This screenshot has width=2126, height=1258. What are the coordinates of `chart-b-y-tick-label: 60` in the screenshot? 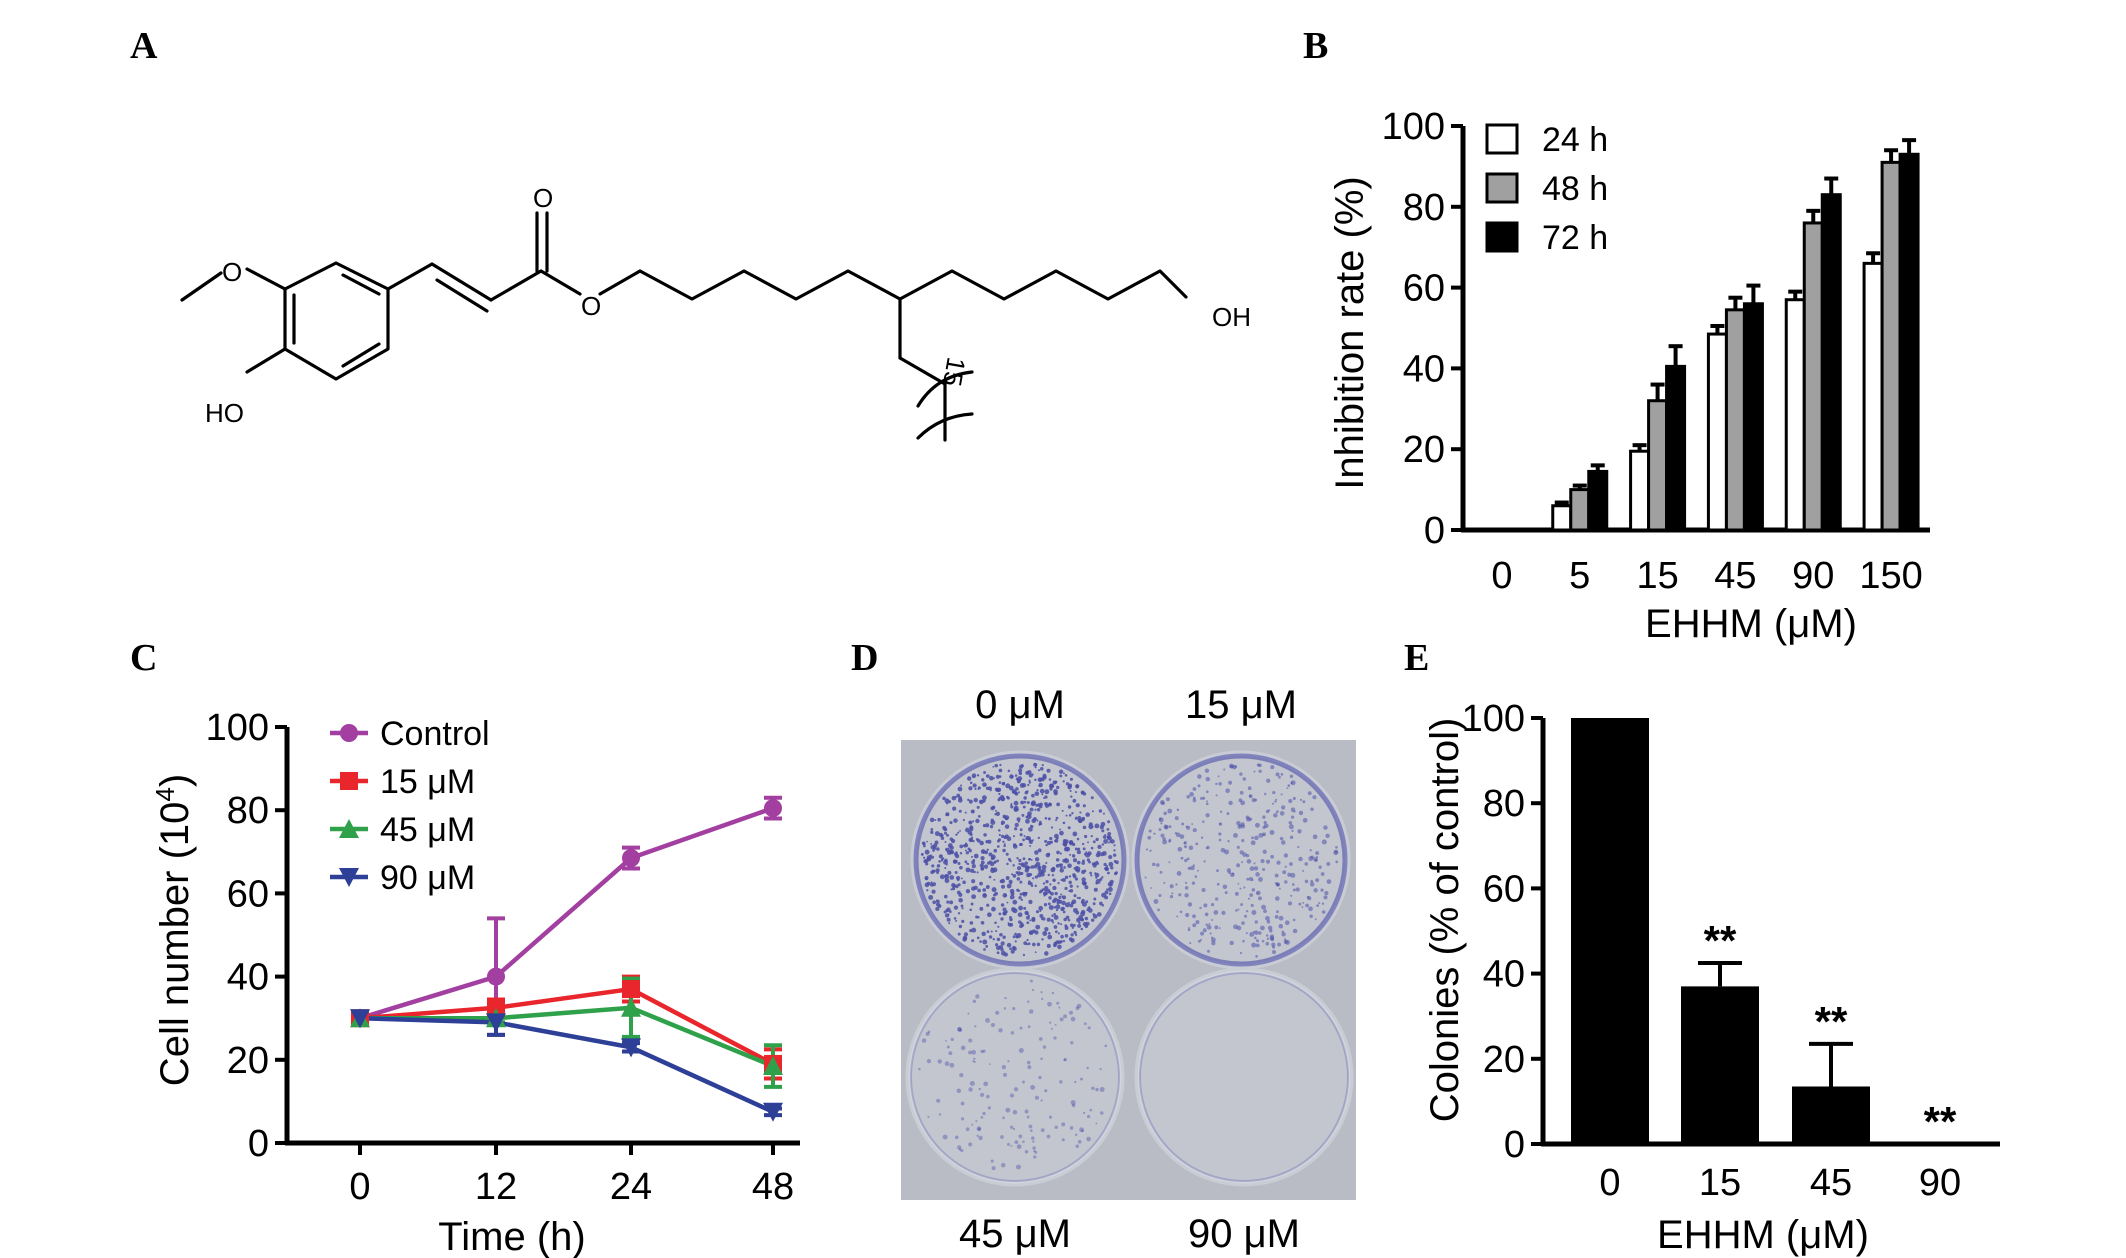 It's located at (1424, 289).